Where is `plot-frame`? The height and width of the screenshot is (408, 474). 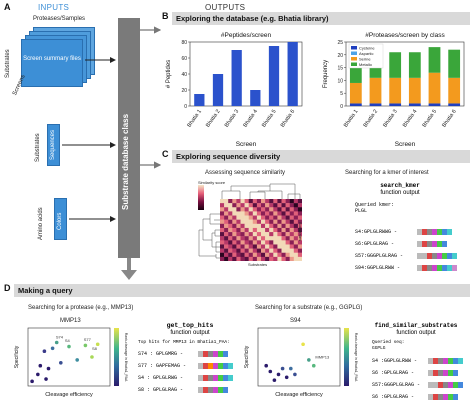 plot-frame is located at coordinates (246, 74).